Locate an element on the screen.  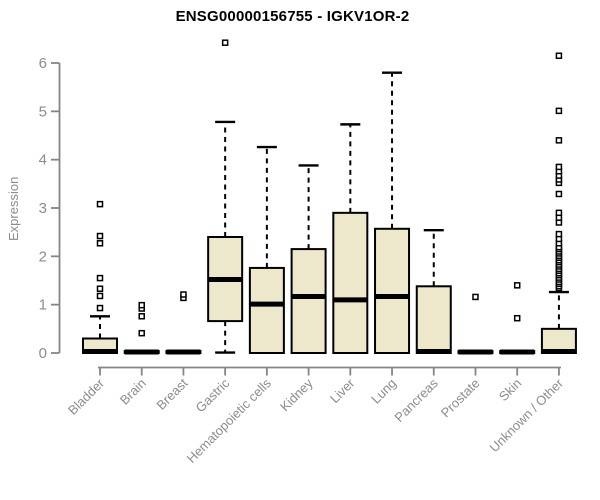
box-skin is located at coordinates (517, 318).